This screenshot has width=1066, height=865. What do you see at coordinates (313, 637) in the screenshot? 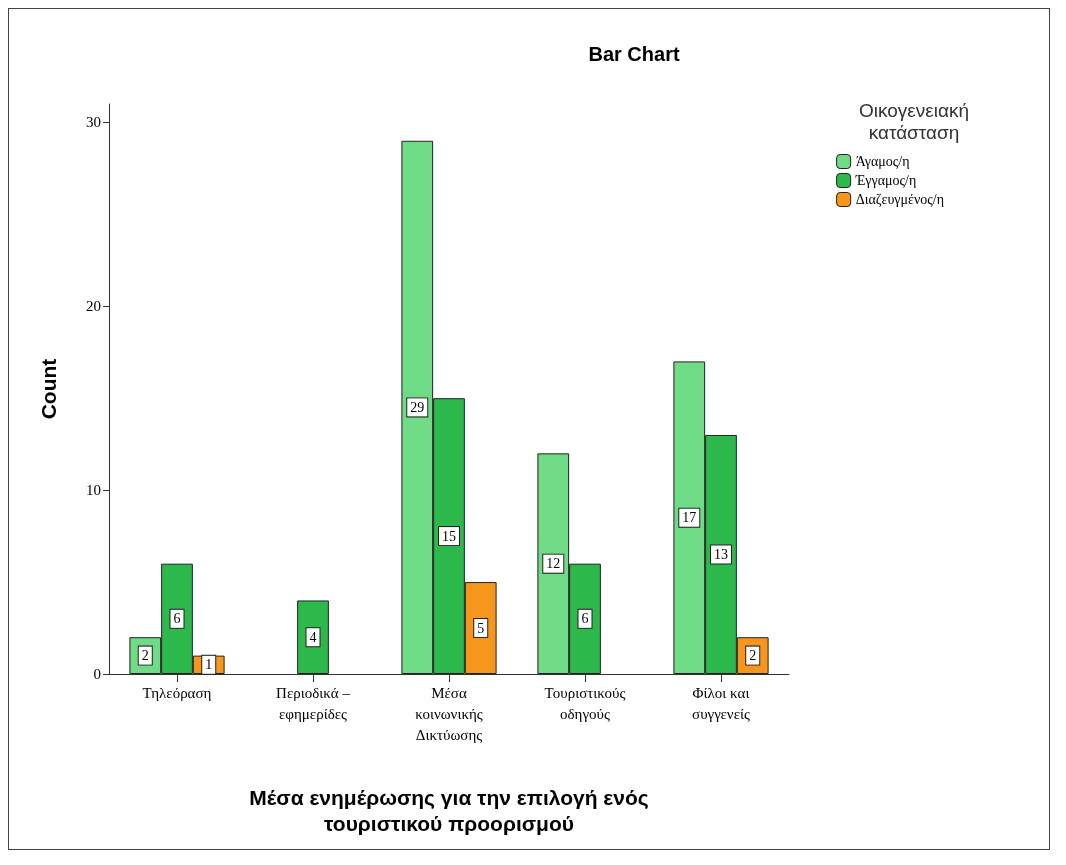
I see `data-label: 4` at bounding box center [313, 637].